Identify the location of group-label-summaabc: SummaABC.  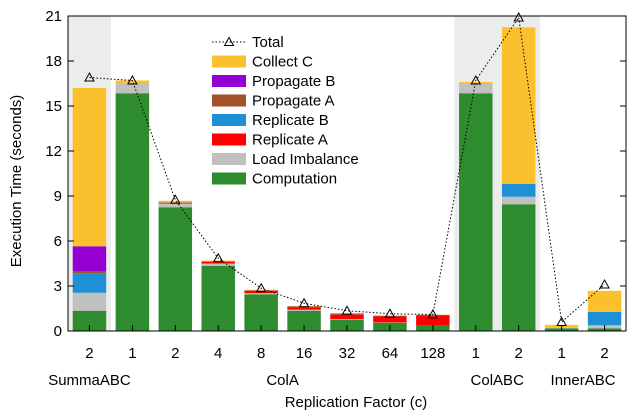
(89, 380).